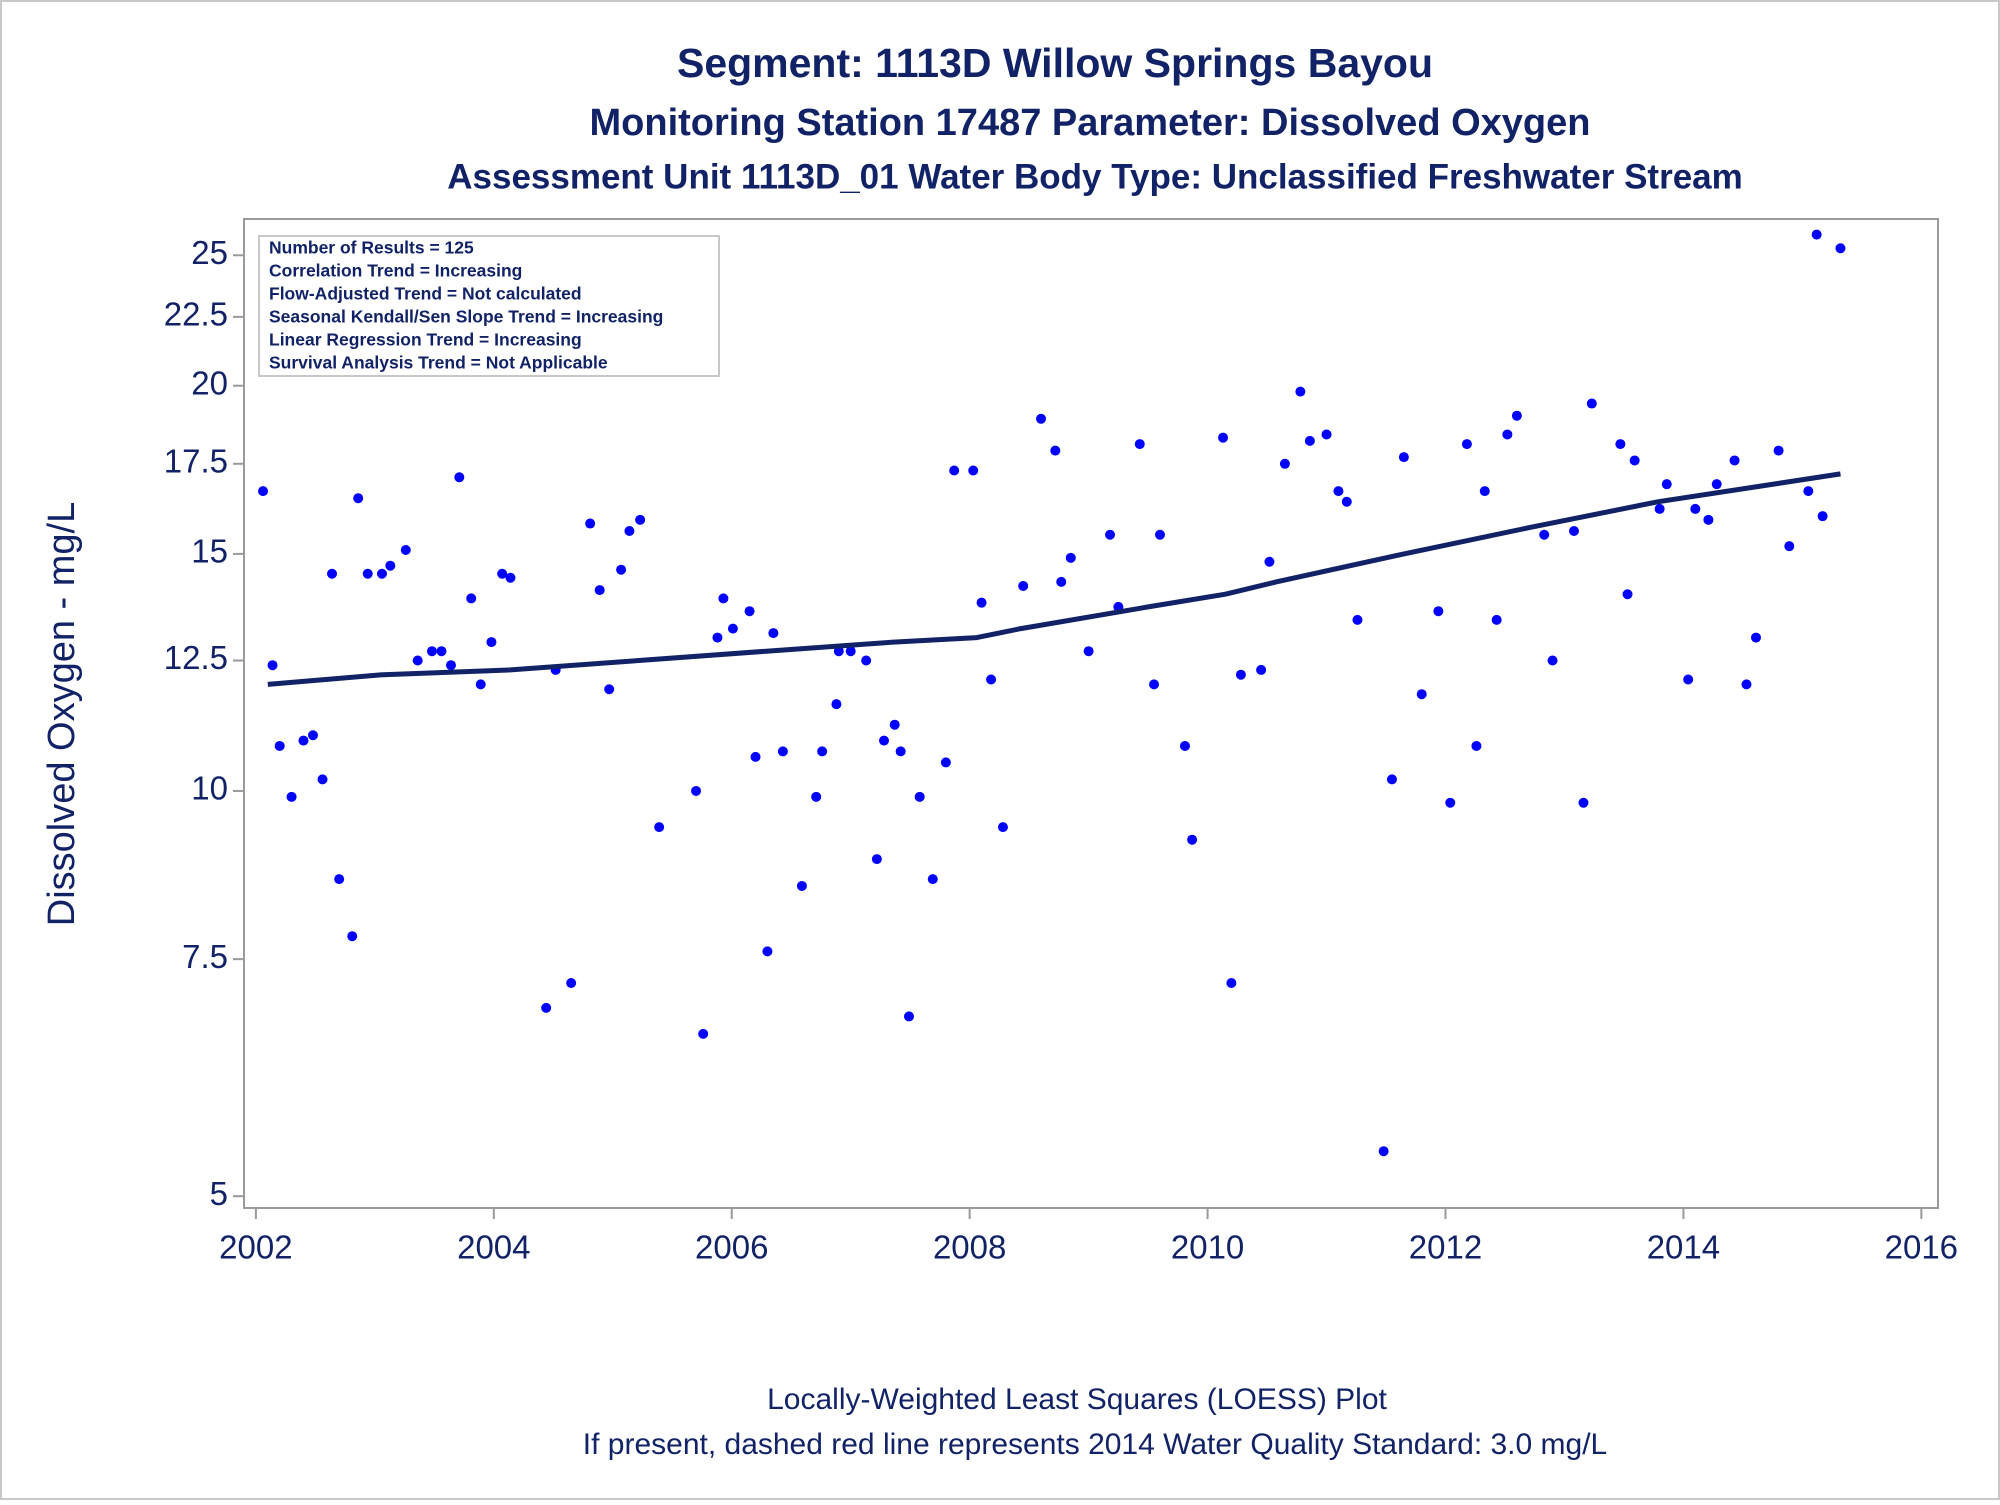 The height and width of the screenshot is (1505, 2000). What do you see at coordinates (395, 271) in the screenshot?
I see `stats-line: Correlation Trend = Increasing` at bounding box center [395, 271].